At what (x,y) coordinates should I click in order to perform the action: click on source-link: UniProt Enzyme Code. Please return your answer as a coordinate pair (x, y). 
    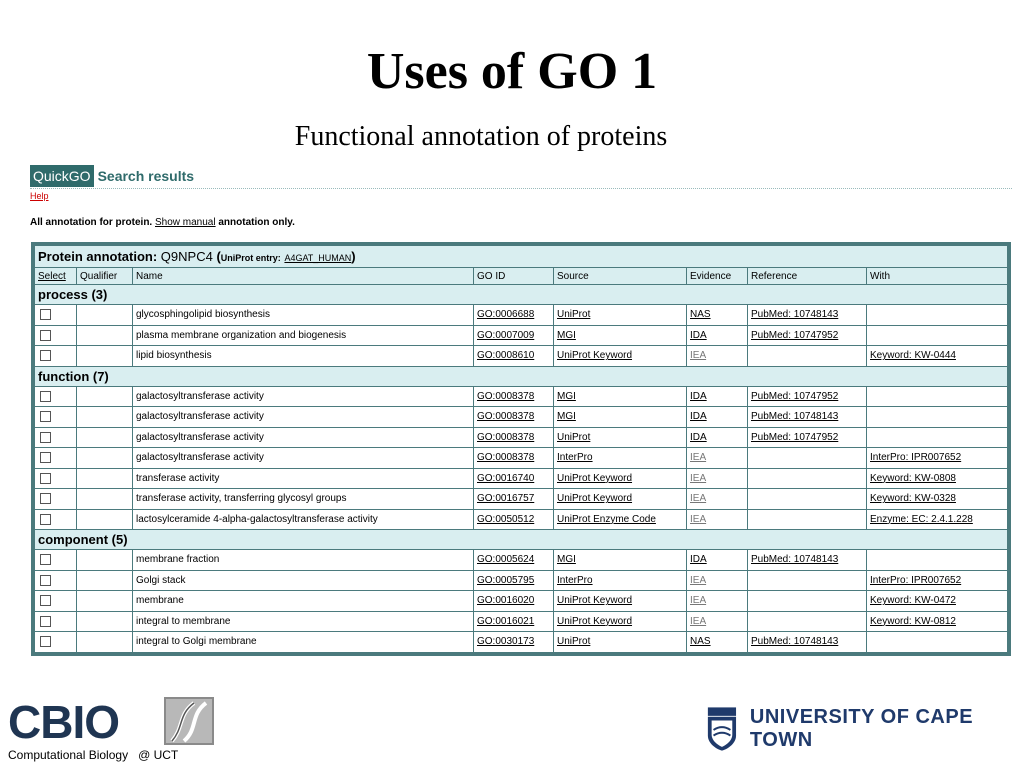
    Looking at the image, I should click on (606, 519).